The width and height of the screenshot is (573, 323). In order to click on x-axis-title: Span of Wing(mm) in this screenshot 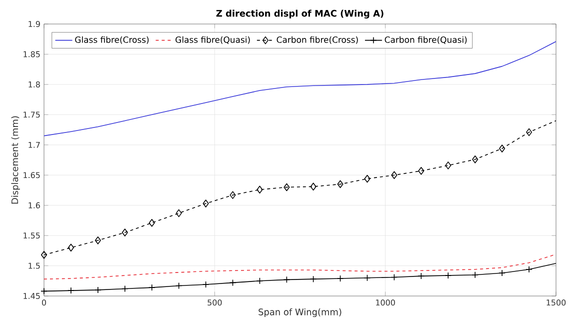, I will do `click(300, 313)`.